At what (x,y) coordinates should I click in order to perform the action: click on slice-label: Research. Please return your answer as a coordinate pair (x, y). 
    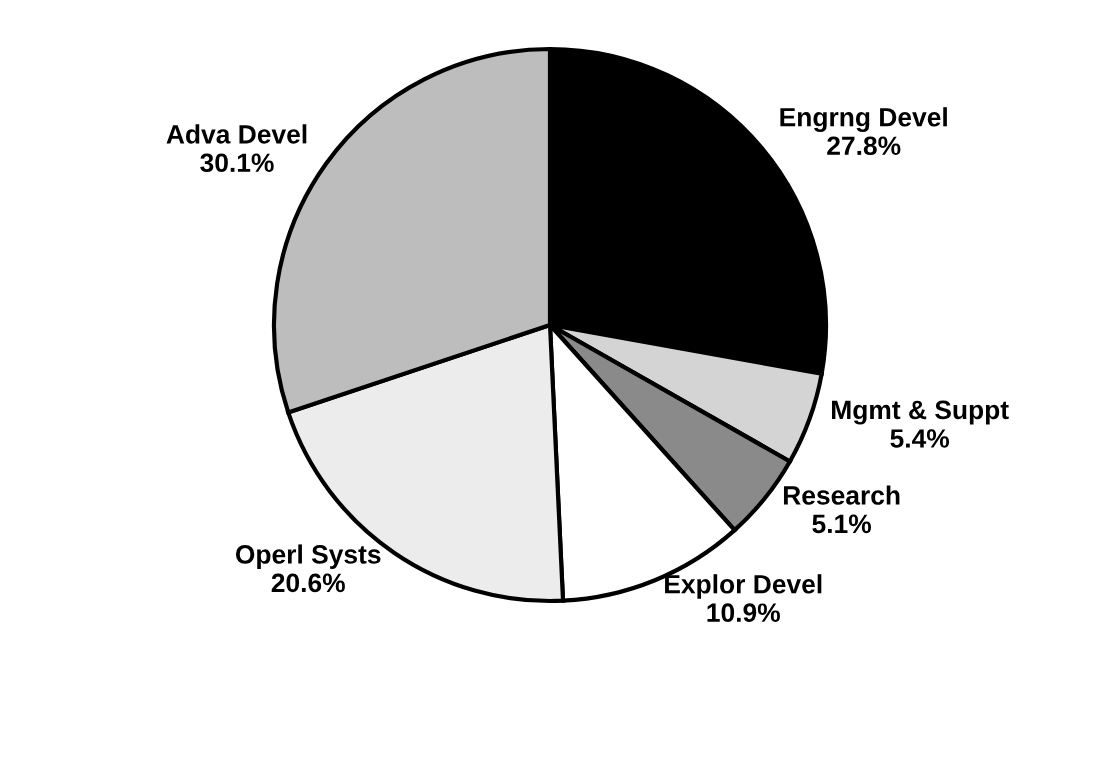
    Looking at the image, I should click on (841, 495).